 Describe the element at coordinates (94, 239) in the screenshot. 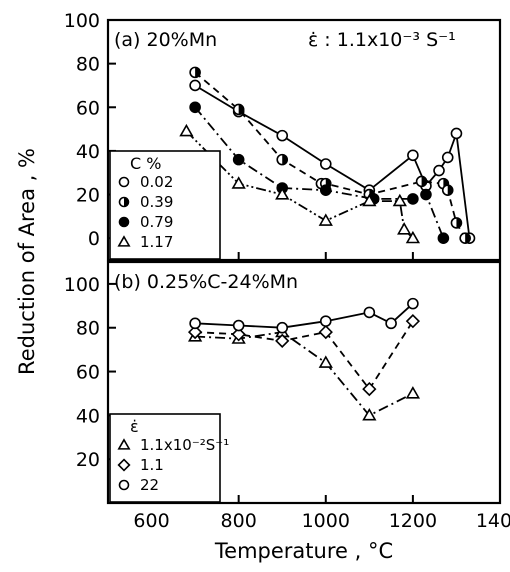

I see `chart-0-ytick-label: 0` at that location.